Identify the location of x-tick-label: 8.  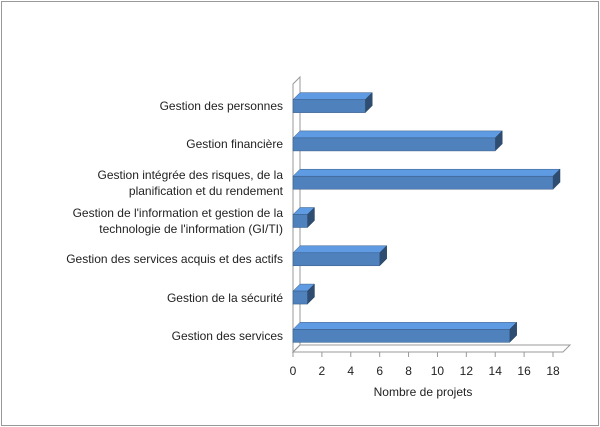
(408, 371).